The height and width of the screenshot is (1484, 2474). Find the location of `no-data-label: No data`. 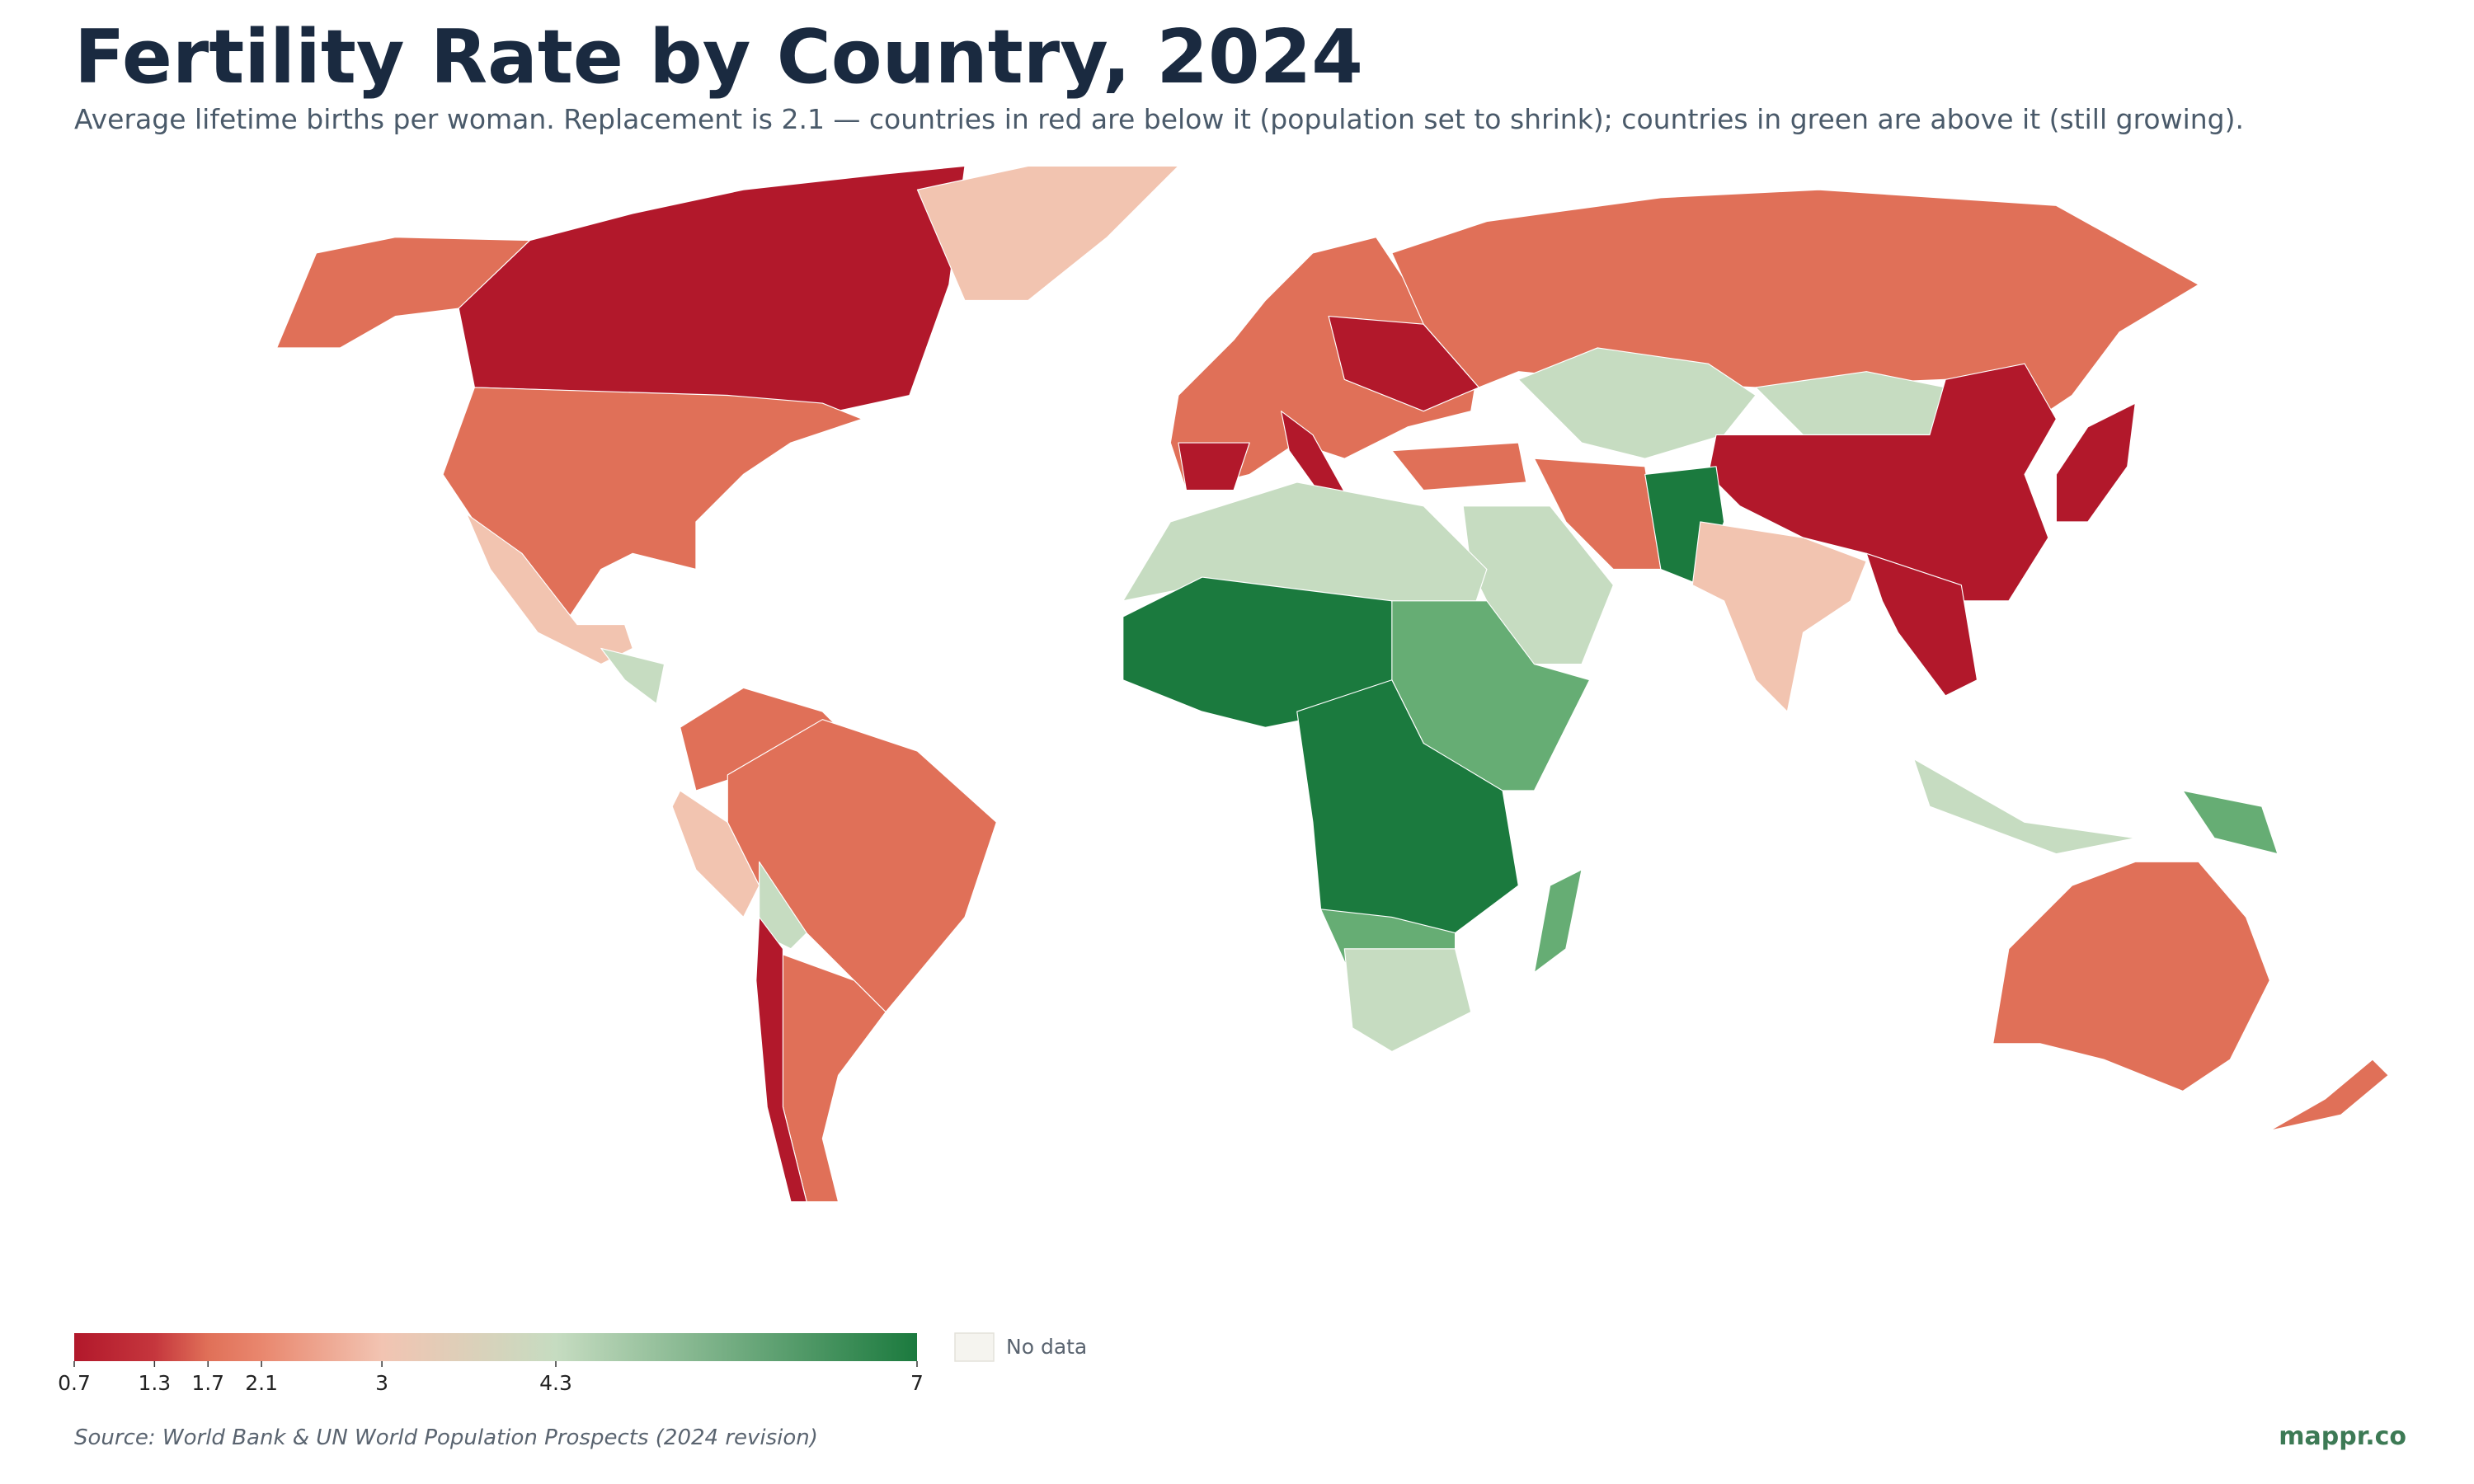

no-data-label: No data is located at coordinates (1046, 1347).